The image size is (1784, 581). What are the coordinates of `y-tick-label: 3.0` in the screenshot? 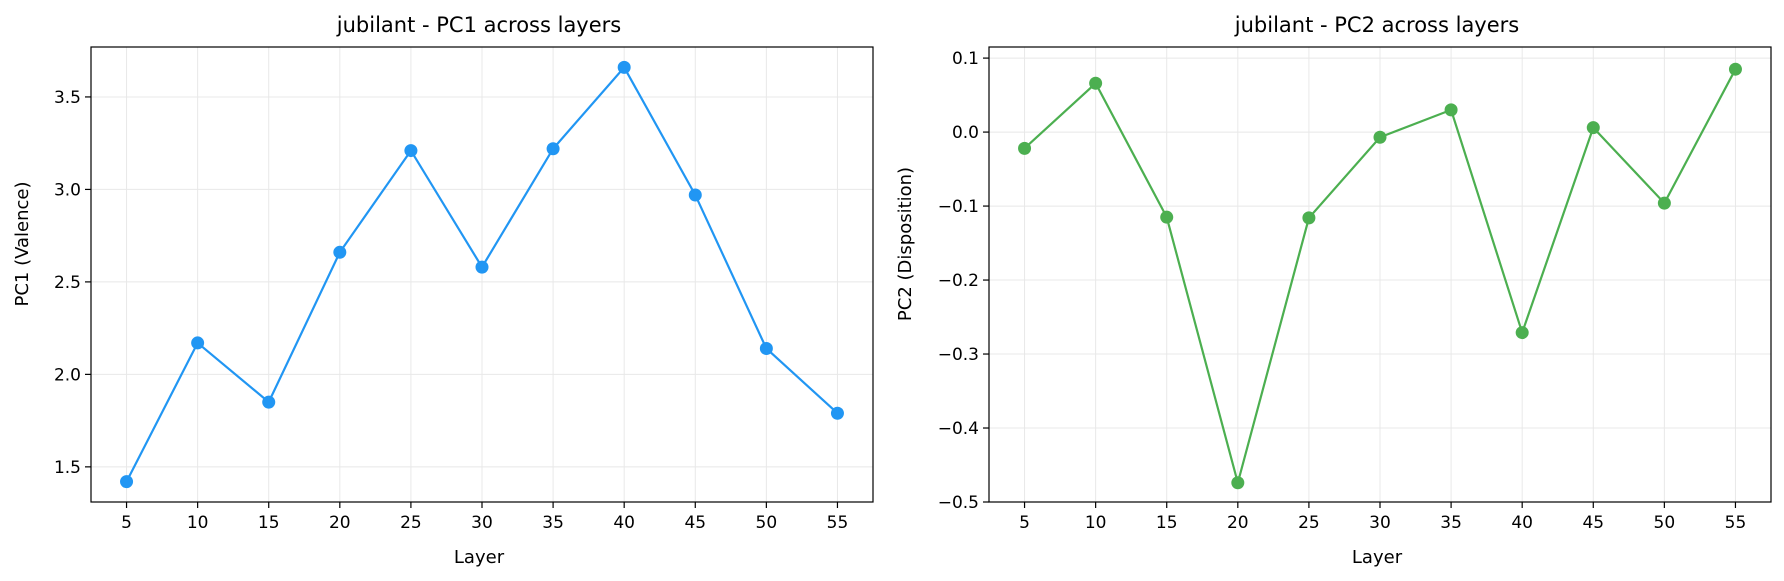 It's located at (67, 190).